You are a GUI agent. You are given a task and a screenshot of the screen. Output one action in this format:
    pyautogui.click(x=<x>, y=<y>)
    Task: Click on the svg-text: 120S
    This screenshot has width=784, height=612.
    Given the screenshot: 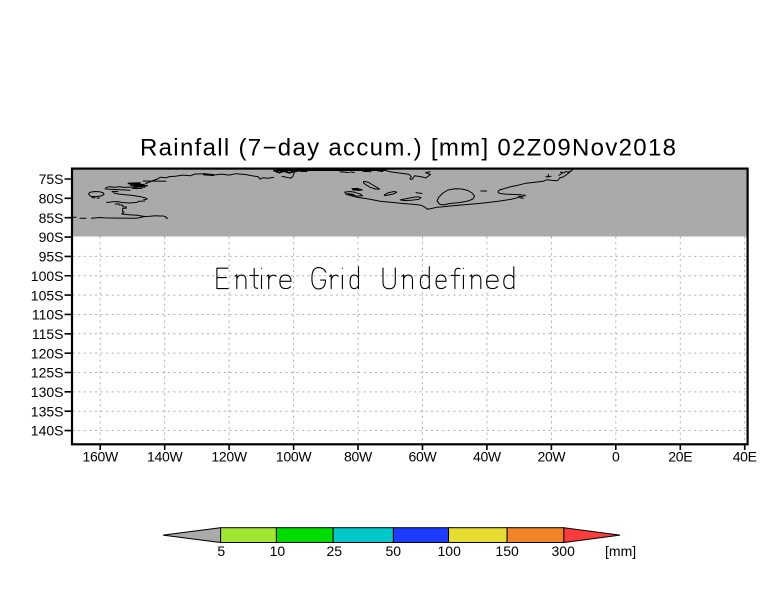 What is the action you would take?
    pyautogui.click(x=47, y=353)
    